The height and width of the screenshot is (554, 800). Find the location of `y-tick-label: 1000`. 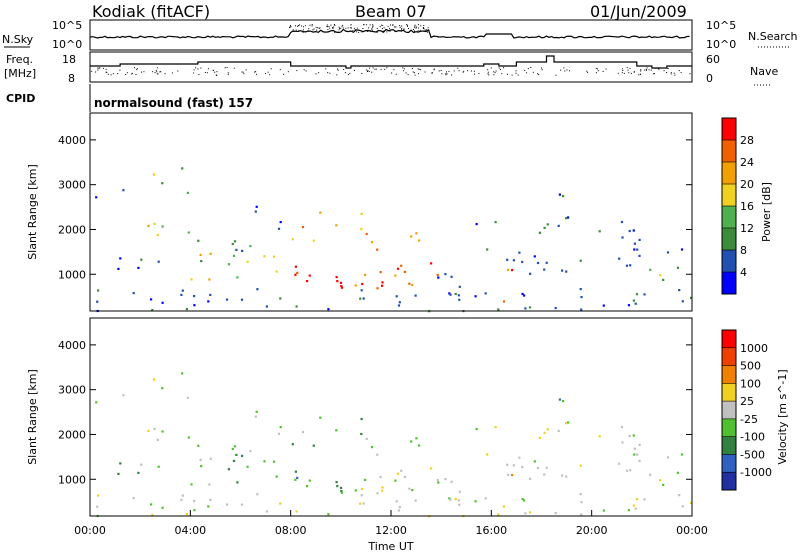

y-tick-label: 1000 is located at coordinates (72, 274).